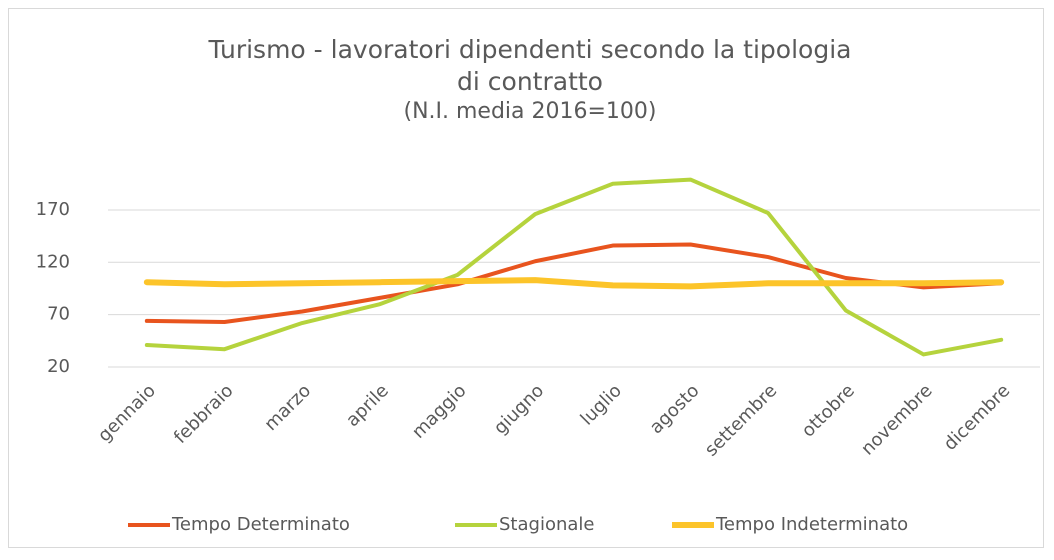 This screenshot has height=560, width=1054. What do you see at coordinates (58, 314) in the screenshot?
I see `y-tick-label: 70` at bounding box center [58, 314].